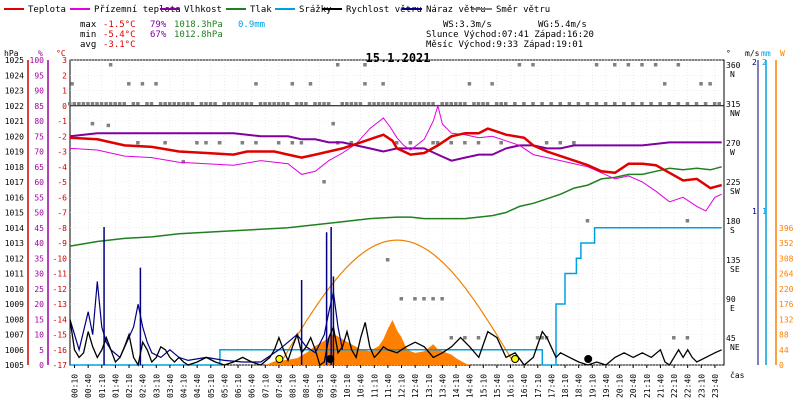  Describe the element at coordinates (551, 386) in the screenshot. I see `x-tick-label: 17:40` at that location.